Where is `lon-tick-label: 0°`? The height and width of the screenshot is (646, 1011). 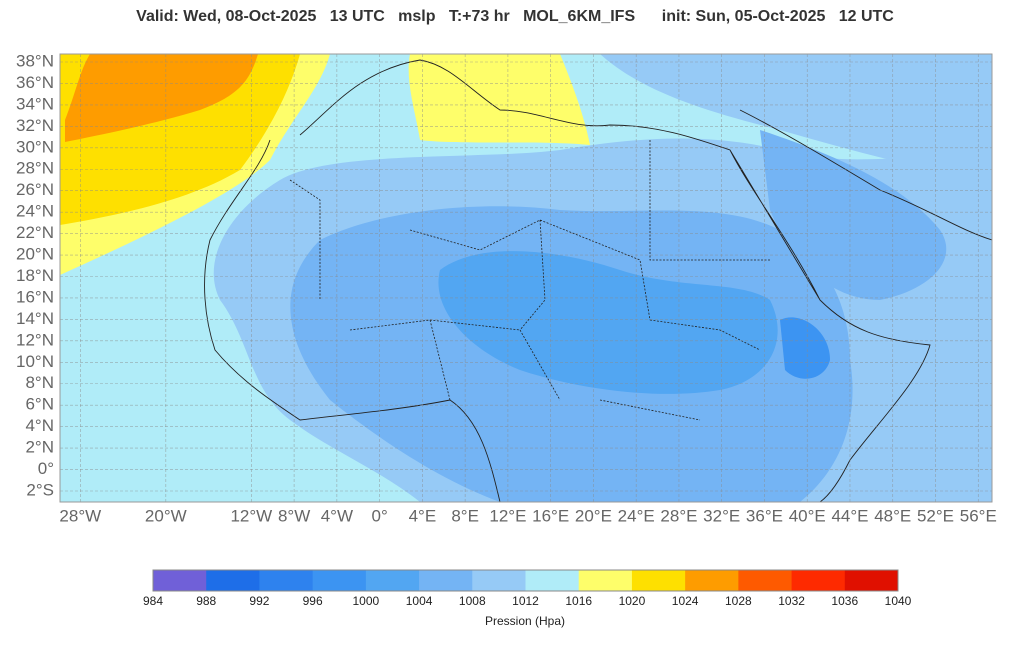 lon-tick-label: 0° is located at coordinates (379, 515).